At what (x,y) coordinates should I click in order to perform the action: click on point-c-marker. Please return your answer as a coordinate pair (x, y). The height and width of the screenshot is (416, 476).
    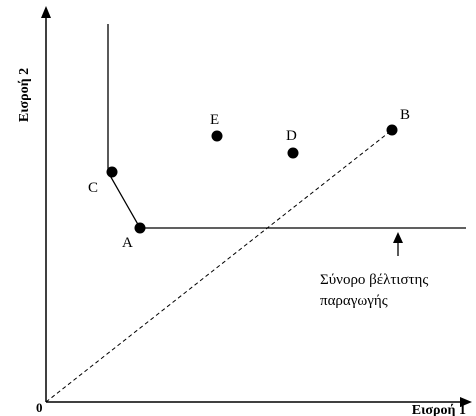
    Looking at the image, I should click on (112, 172).